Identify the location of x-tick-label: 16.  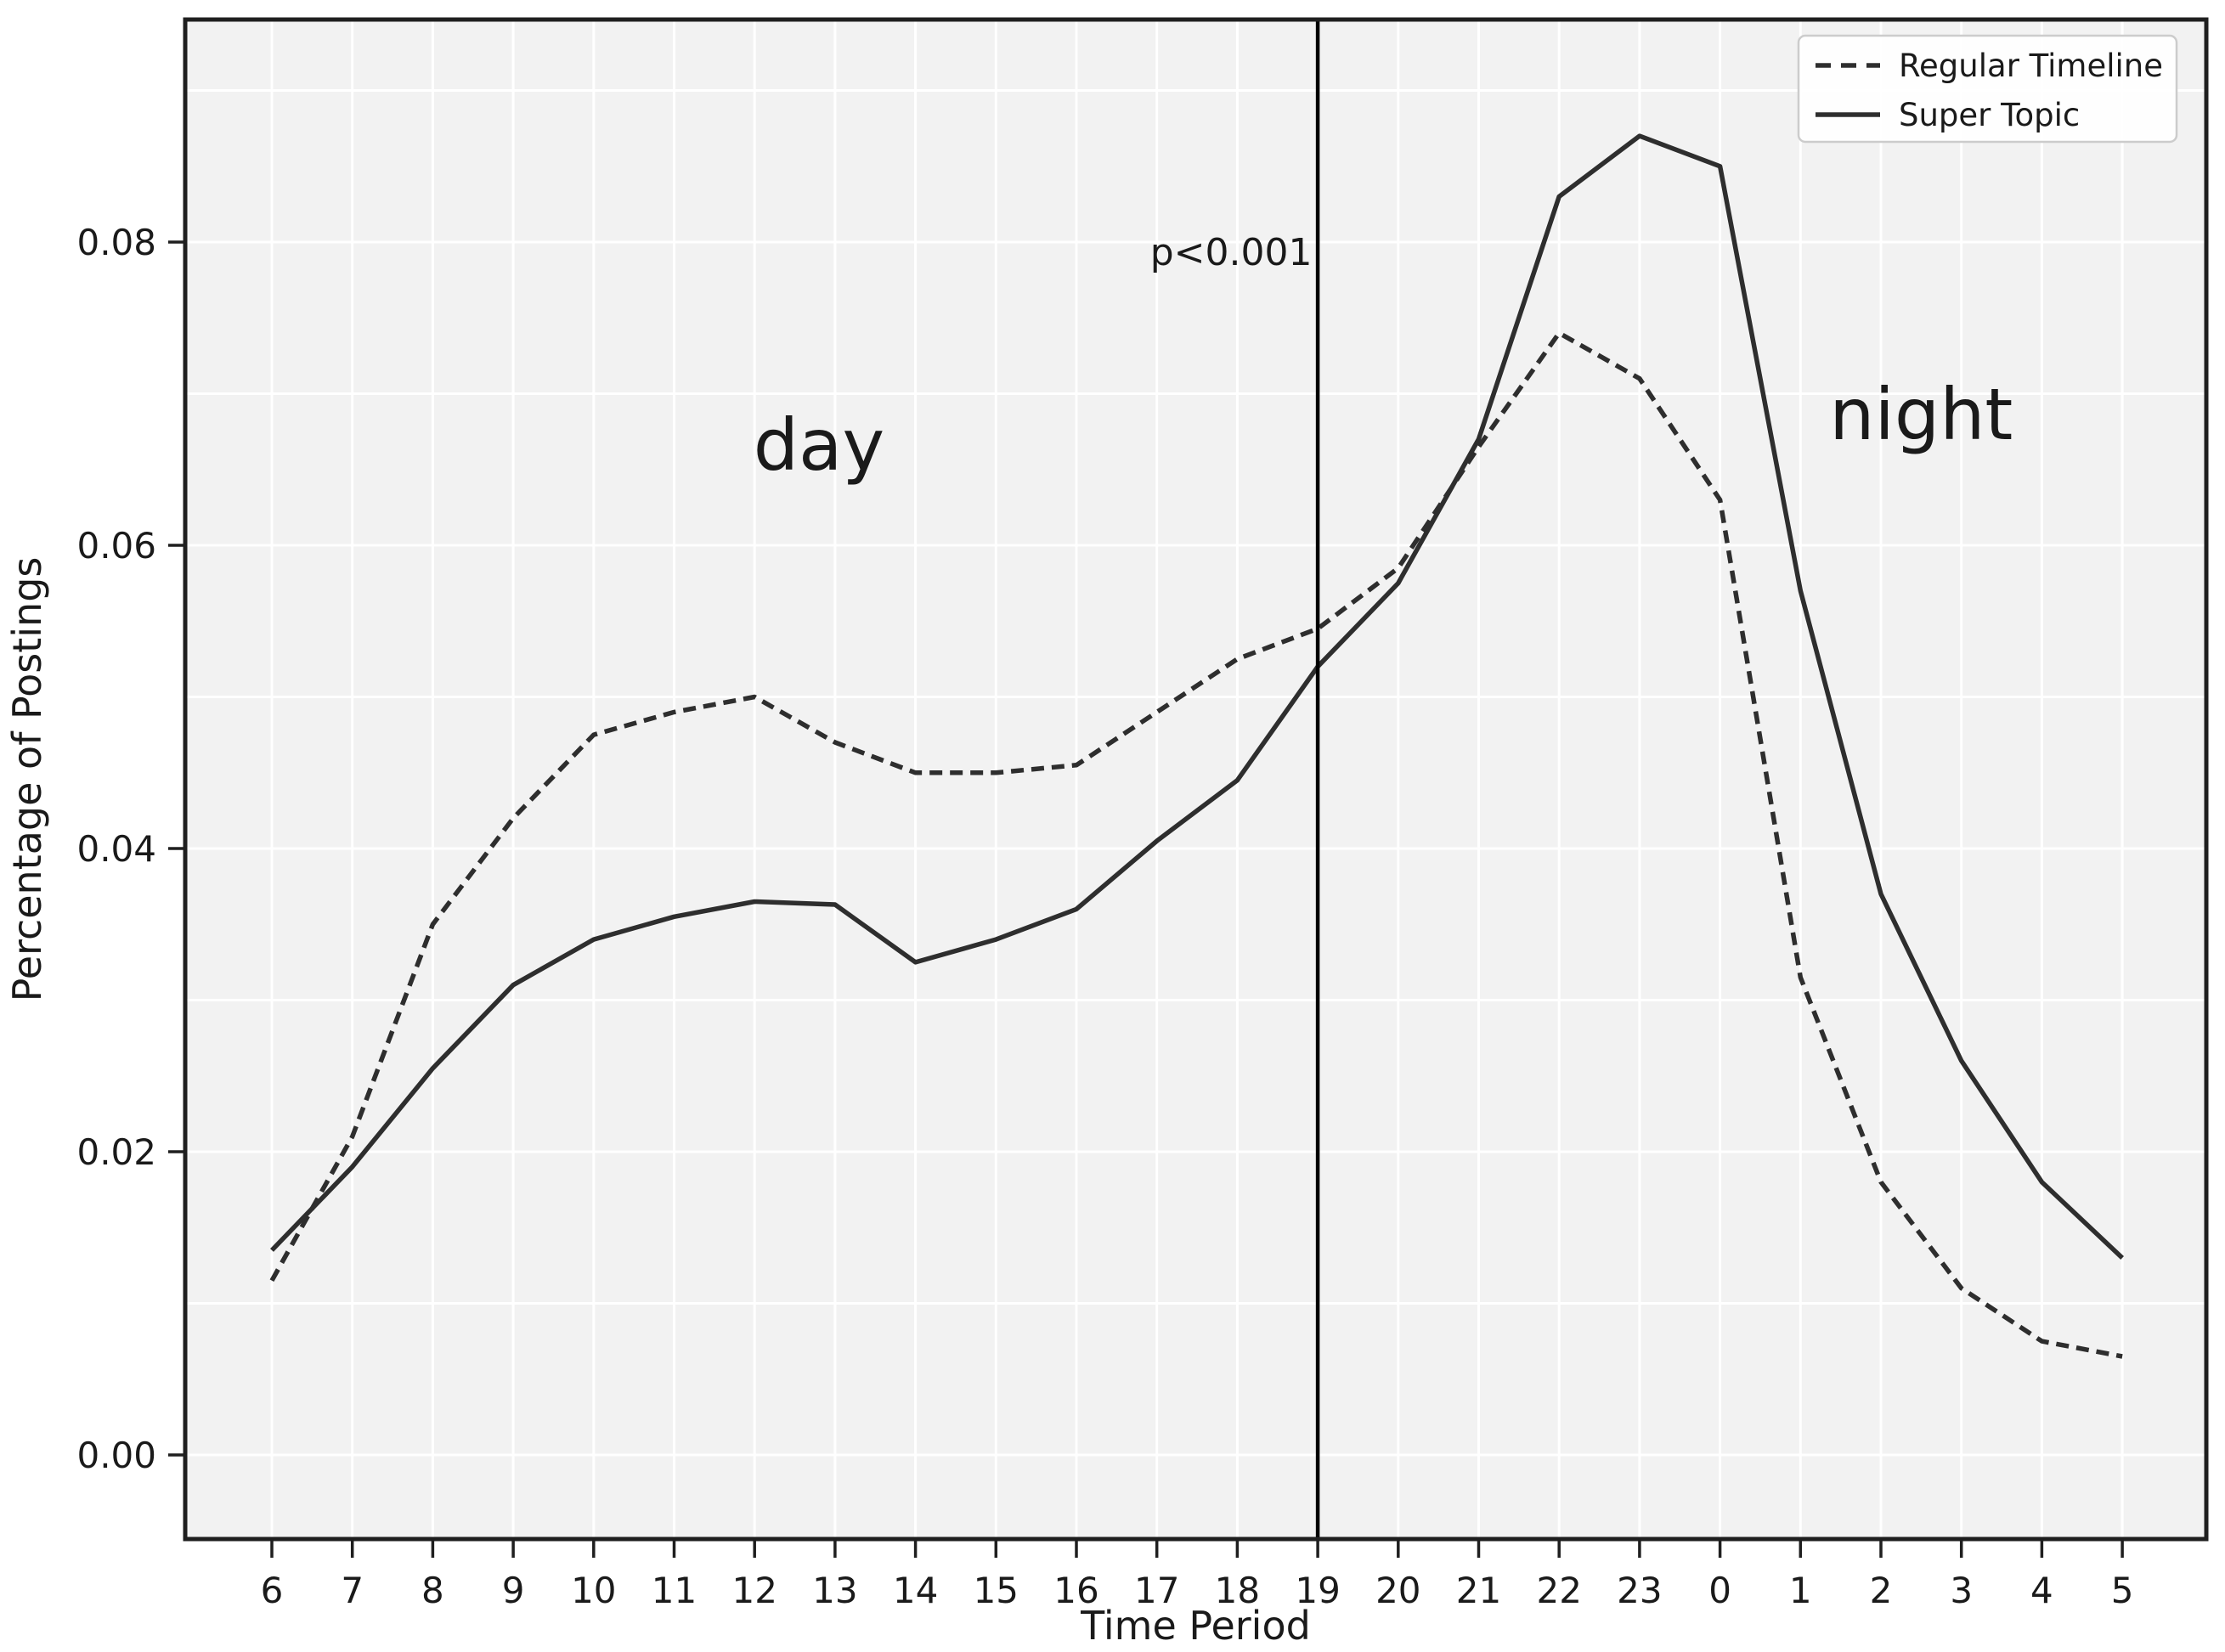
(1075, 1590).